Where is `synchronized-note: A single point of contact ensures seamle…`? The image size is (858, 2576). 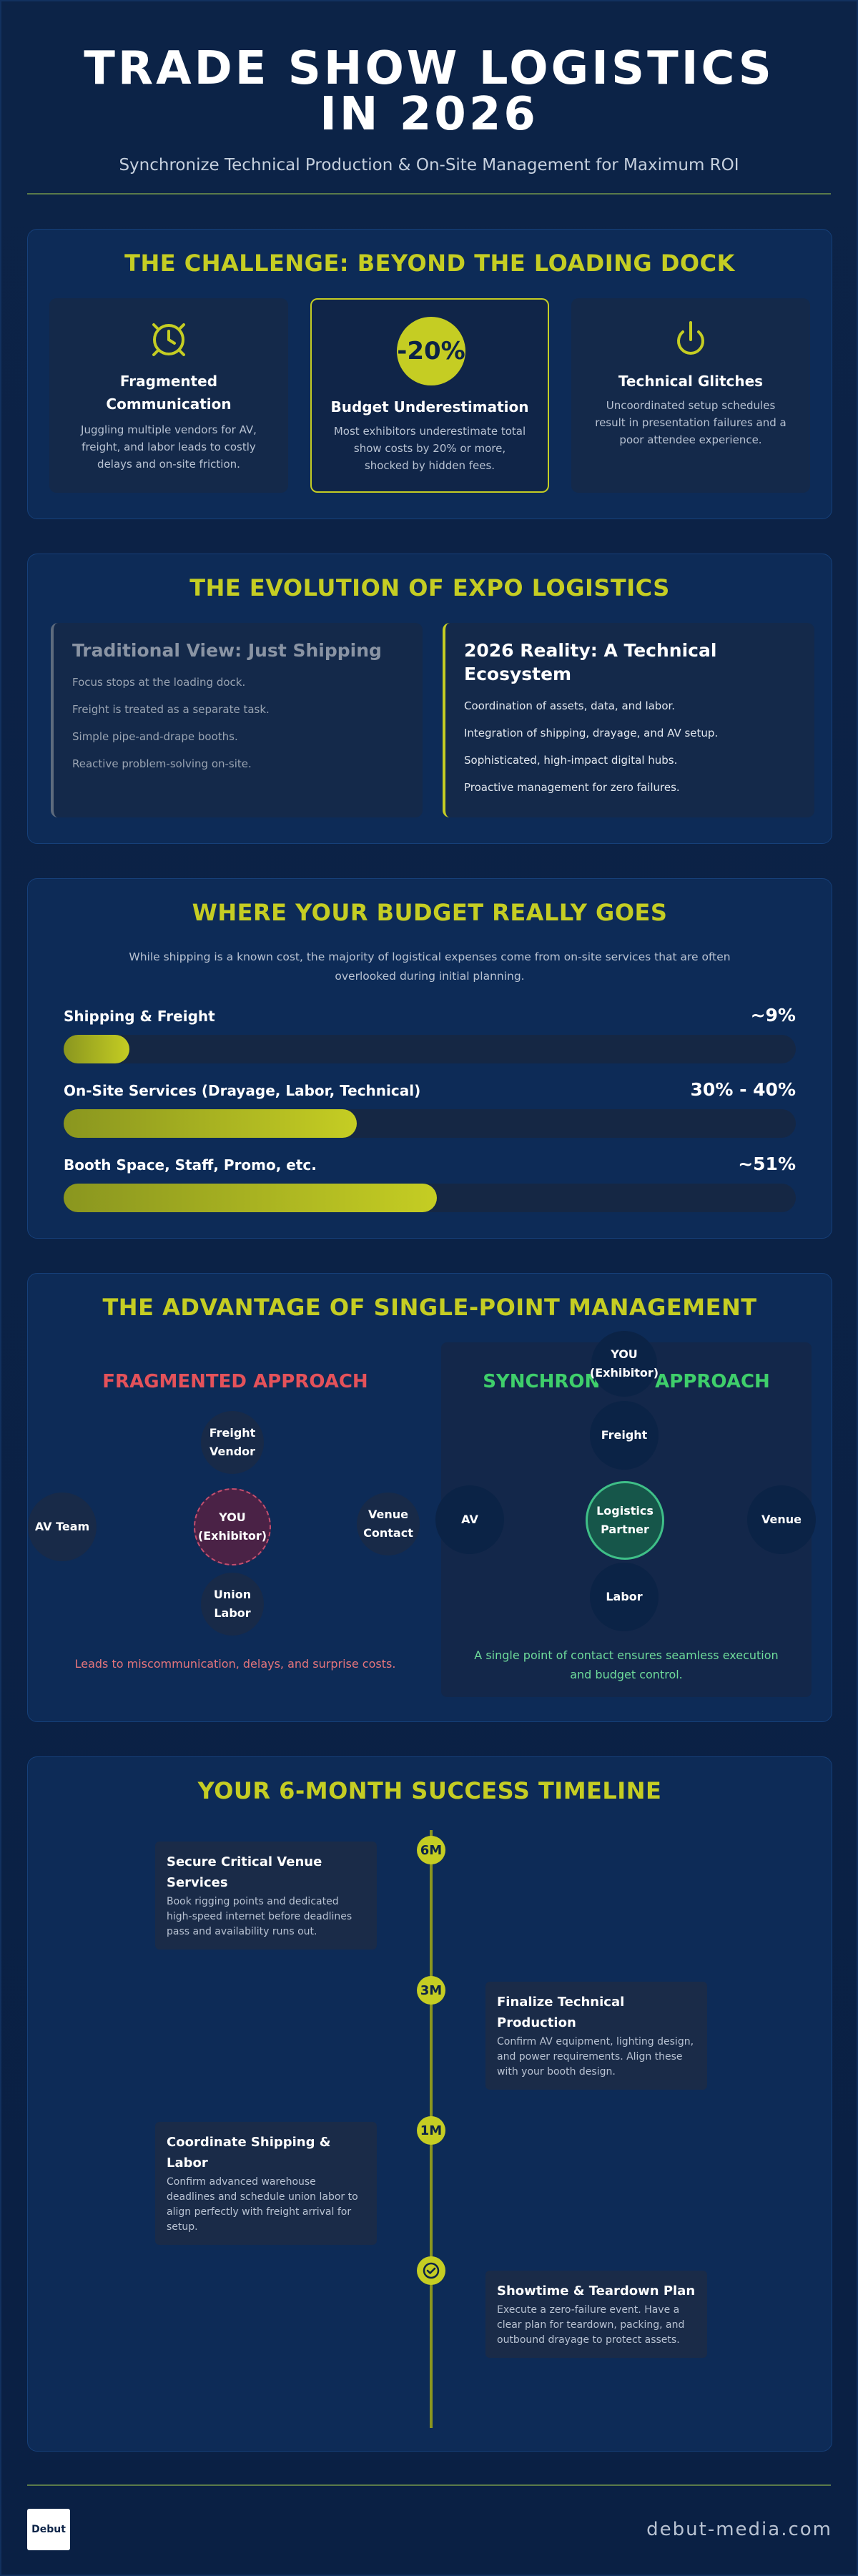 synchronized-note: A single point of contact ensures seamle… is located at coordinates (626, 1664).